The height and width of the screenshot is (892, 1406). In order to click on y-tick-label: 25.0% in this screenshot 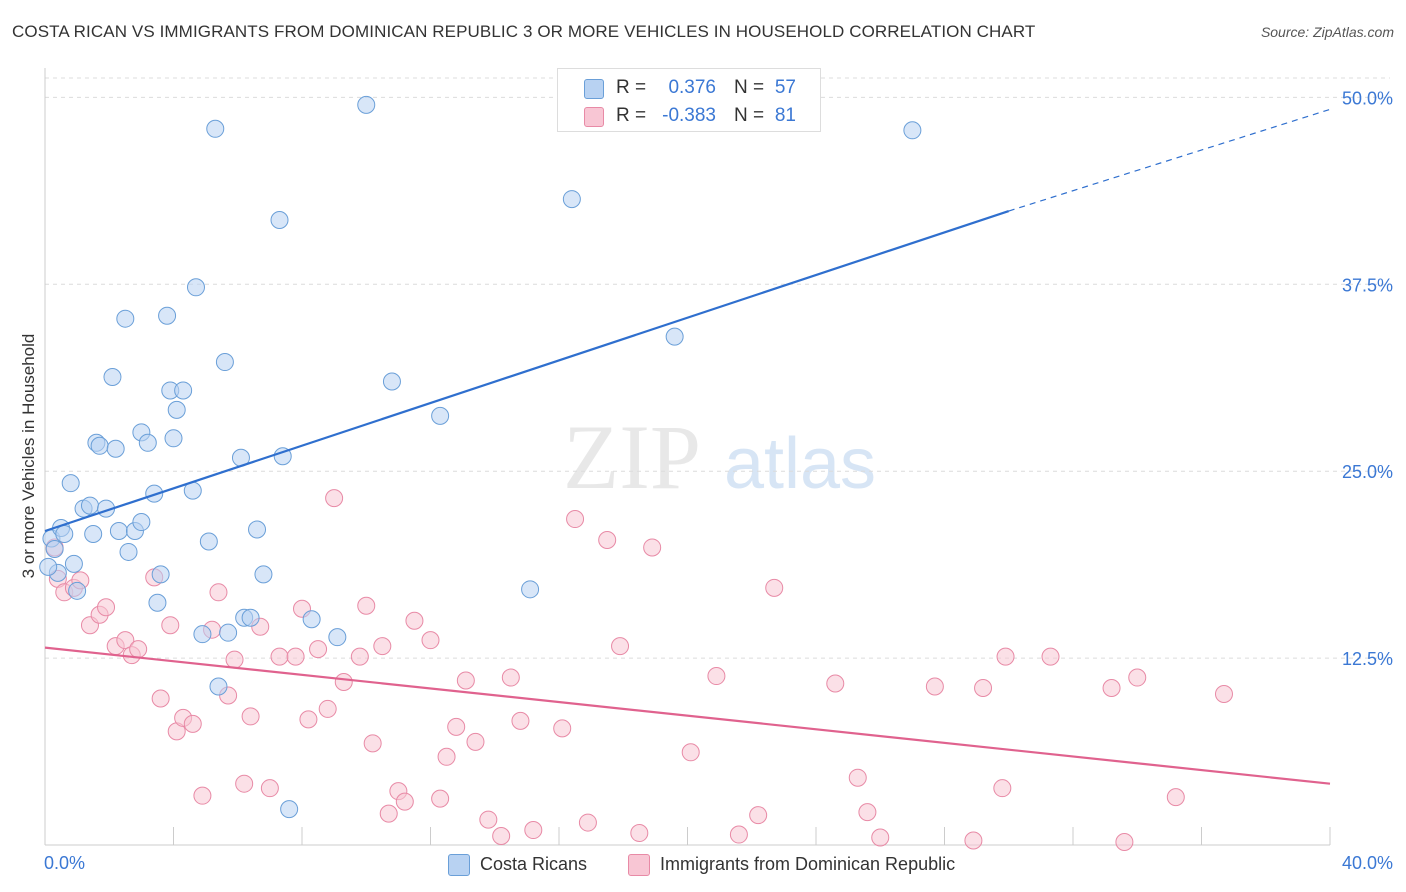, I will do `click(1367, 472)`.